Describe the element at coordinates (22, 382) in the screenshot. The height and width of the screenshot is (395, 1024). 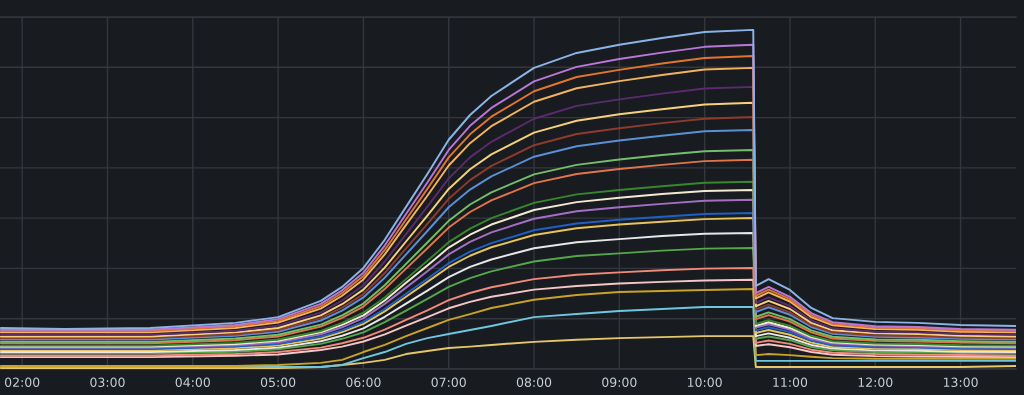
I see `x-tick-label: 02:00` at that location.